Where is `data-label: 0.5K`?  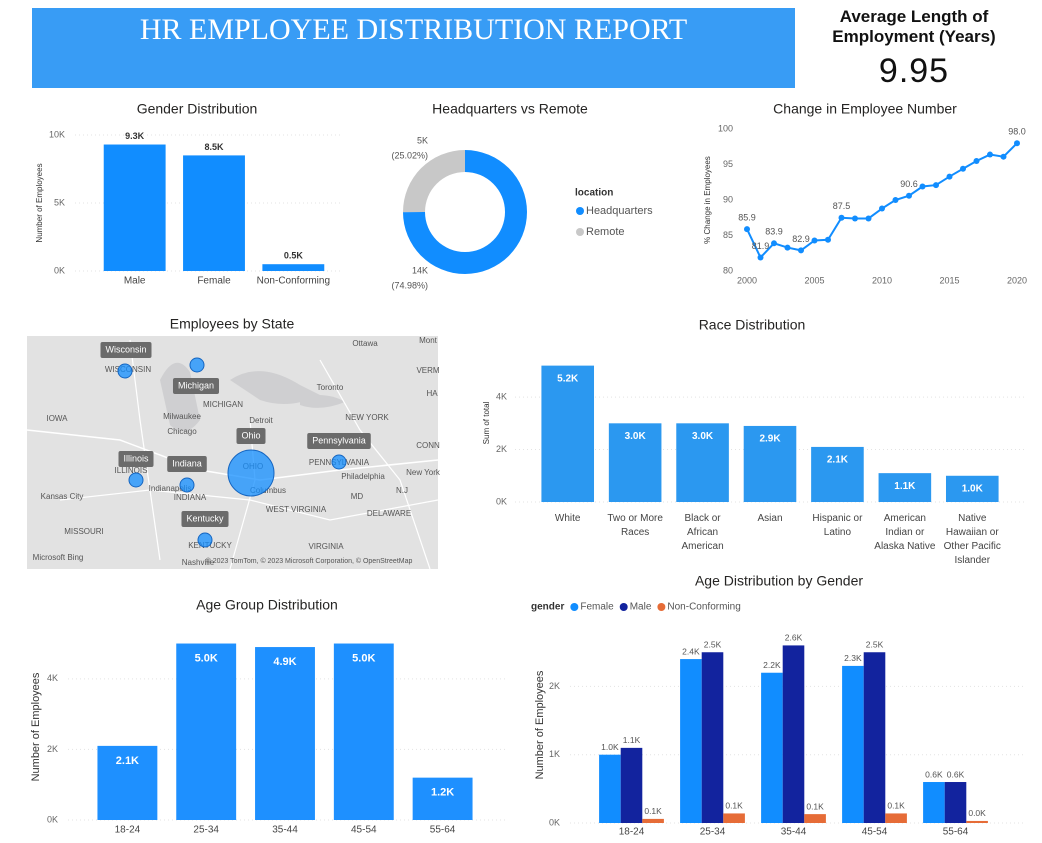 data-label: 0.5K is located at coordinates (294, 256).